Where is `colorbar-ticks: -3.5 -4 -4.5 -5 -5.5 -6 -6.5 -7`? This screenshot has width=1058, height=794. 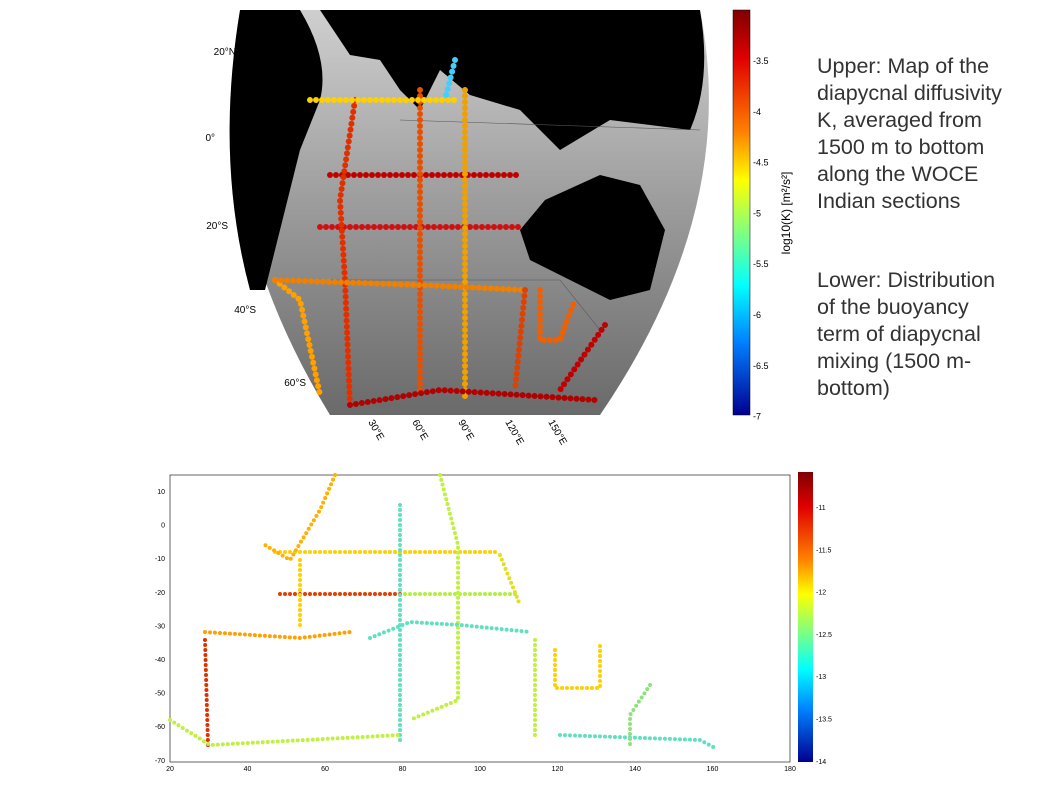
colorbar-ticks: -3.5 -4 -4.5 -5 -5.5 -6 -6.5 -7 is located at coordinates (761, 239).